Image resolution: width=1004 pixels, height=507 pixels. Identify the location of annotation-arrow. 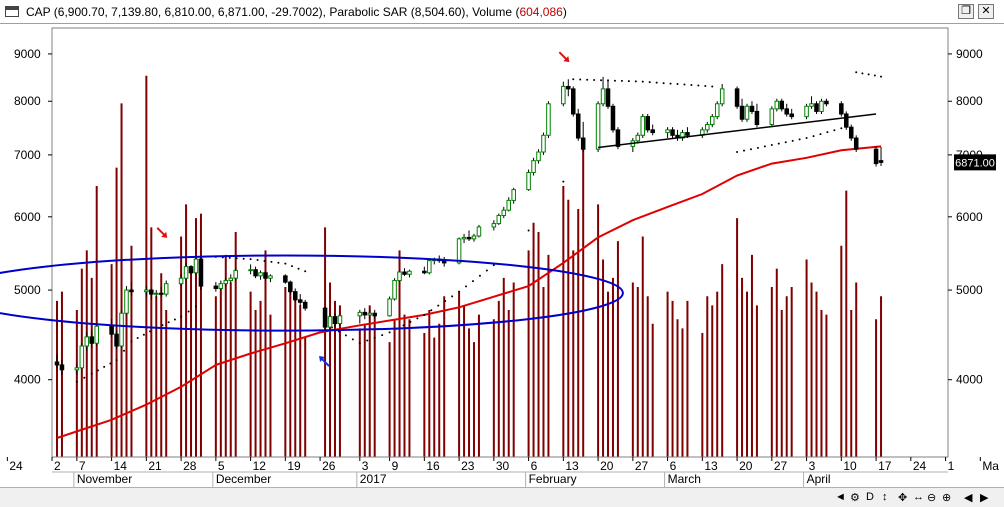
(564, 57).